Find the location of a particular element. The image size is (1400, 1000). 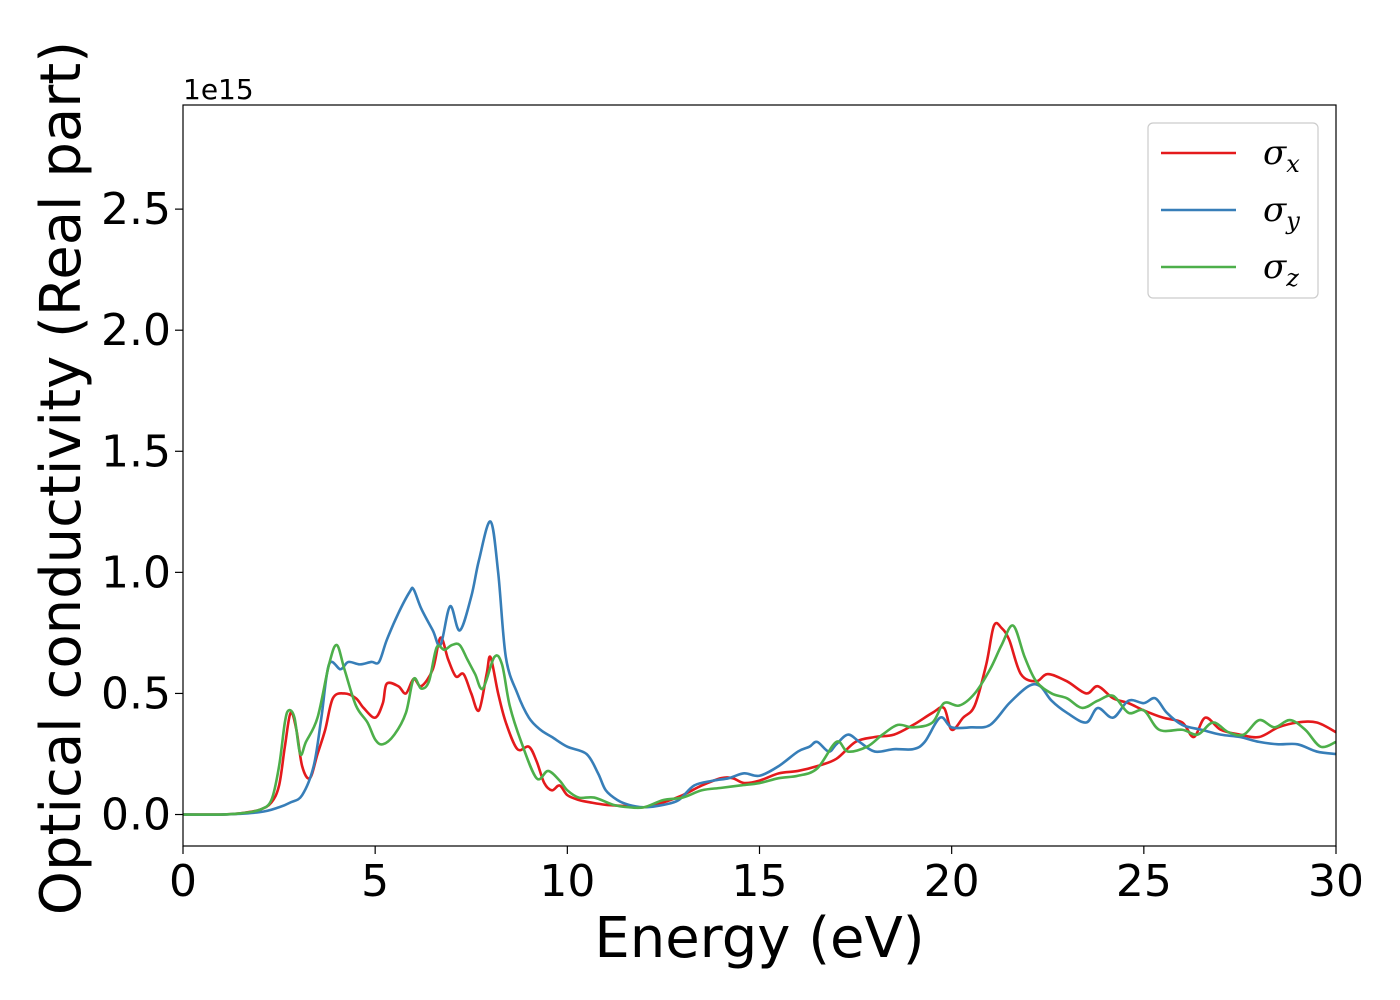

legend-label-x: σx is located at coordinates (1281, 155).